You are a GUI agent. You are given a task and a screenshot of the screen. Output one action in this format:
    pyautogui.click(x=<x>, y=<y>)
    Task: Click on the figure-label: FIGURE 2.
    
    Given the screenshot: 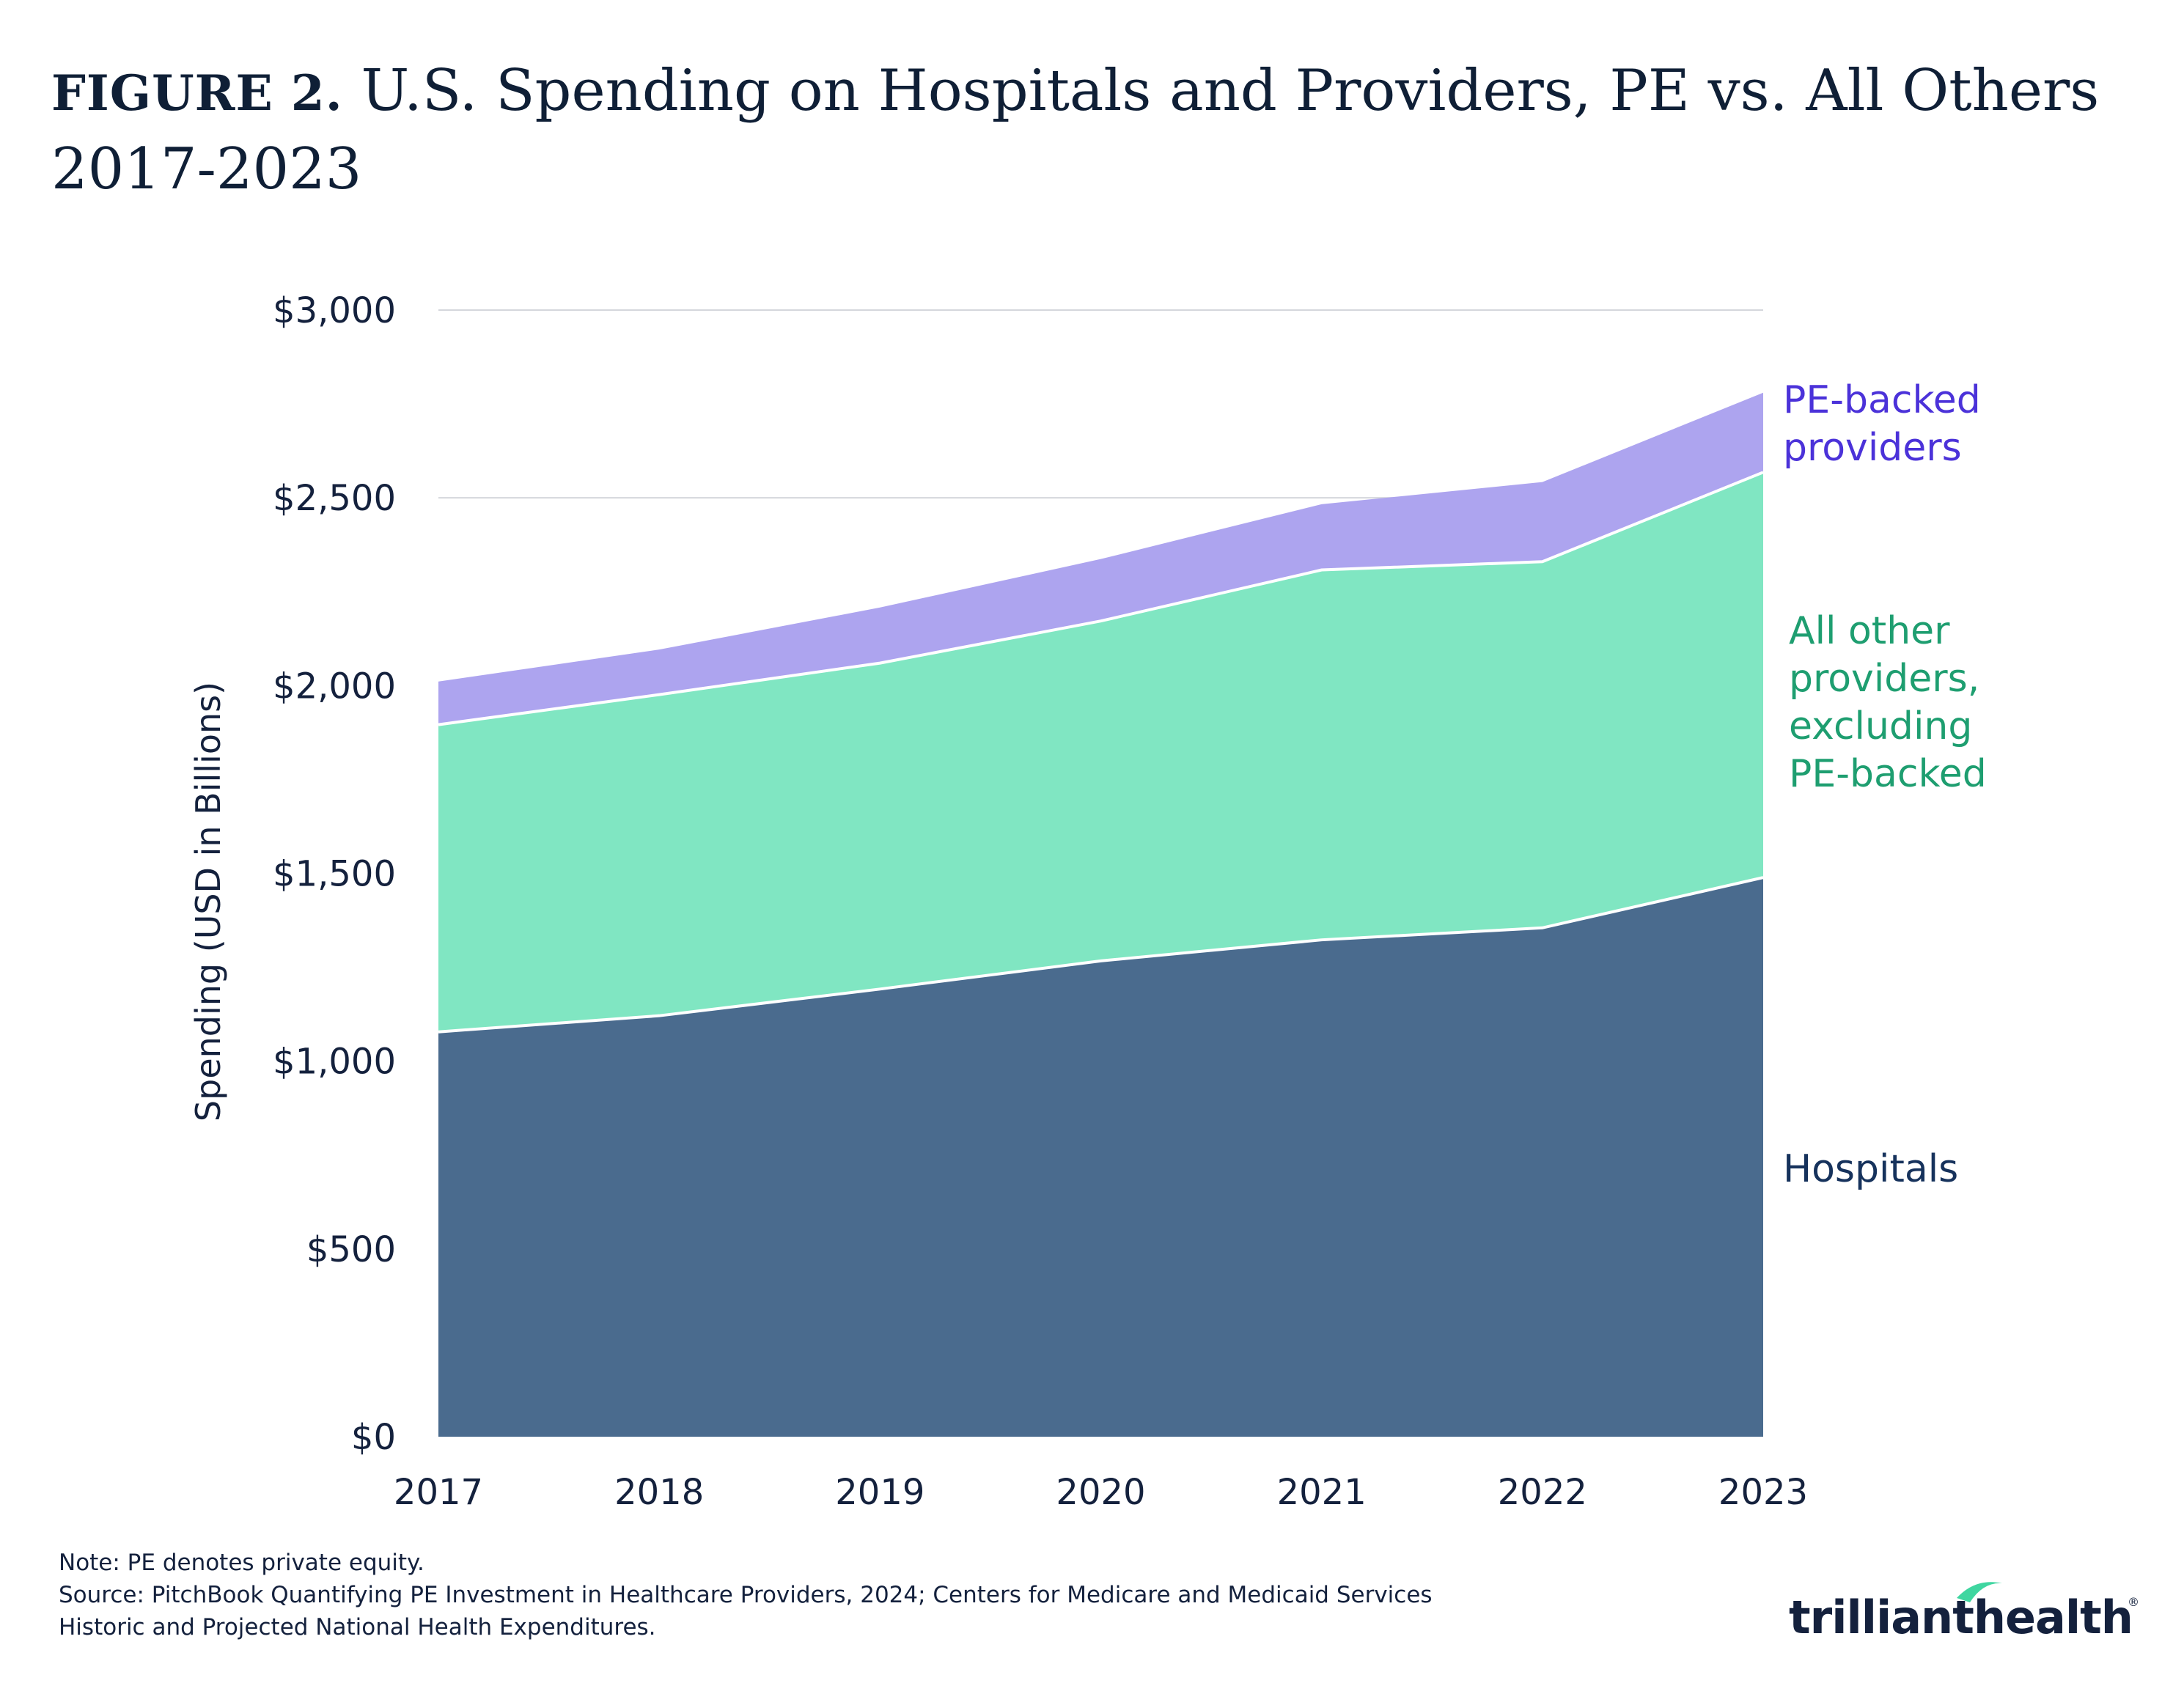 What is the action you would take?
    pyautogui.click(x=197, y=94)
    